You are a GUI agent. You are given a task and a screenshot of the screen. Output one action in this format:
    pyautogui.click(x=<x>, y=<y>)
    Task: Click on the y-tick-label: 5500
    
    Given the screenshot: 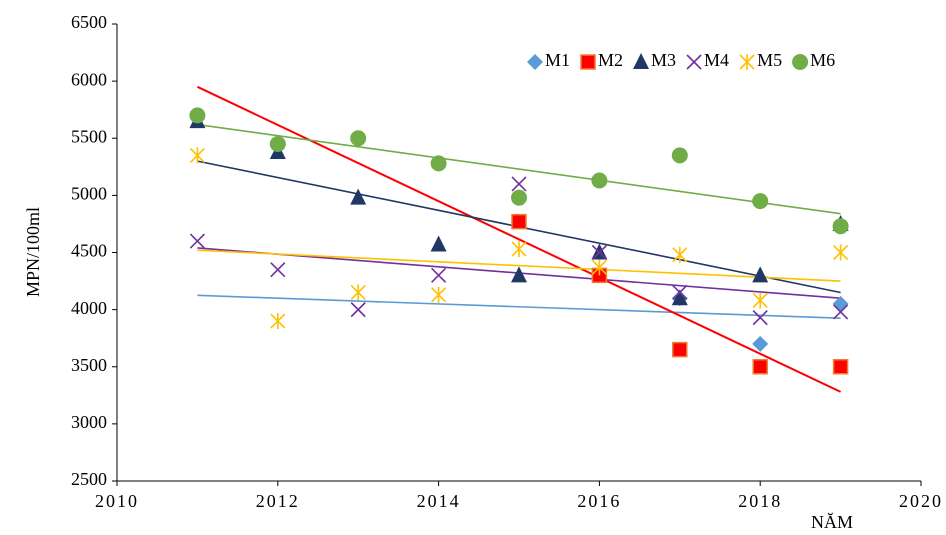 What is the action you would take?
    pyautogui.click(x=89, y=136)
    